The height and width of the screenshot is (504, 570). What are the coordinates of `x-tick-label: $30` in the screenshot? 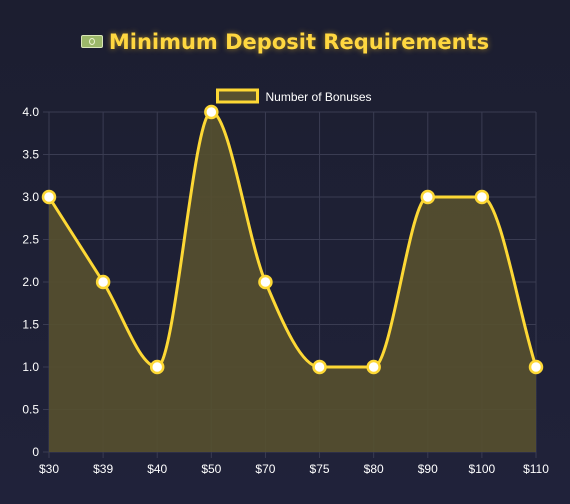 It's located at (49, 469).